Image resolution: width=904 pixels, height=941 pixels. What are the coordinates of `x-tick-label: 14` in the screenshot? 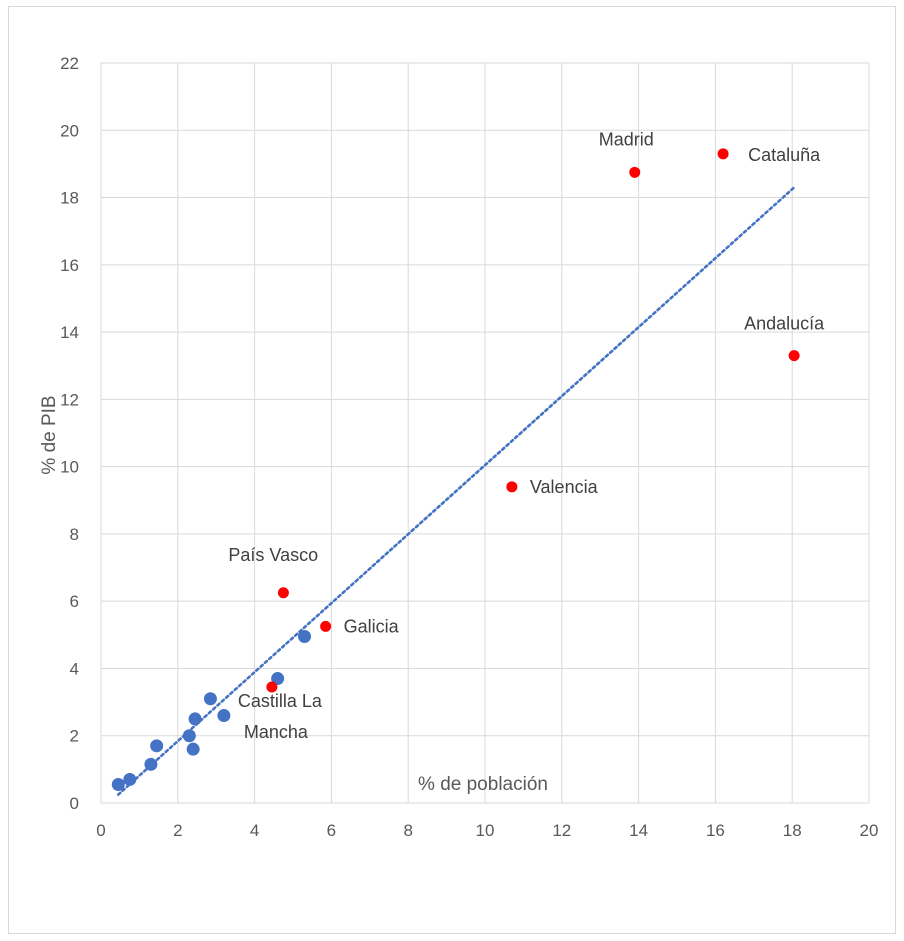 It's located at (638, 830).